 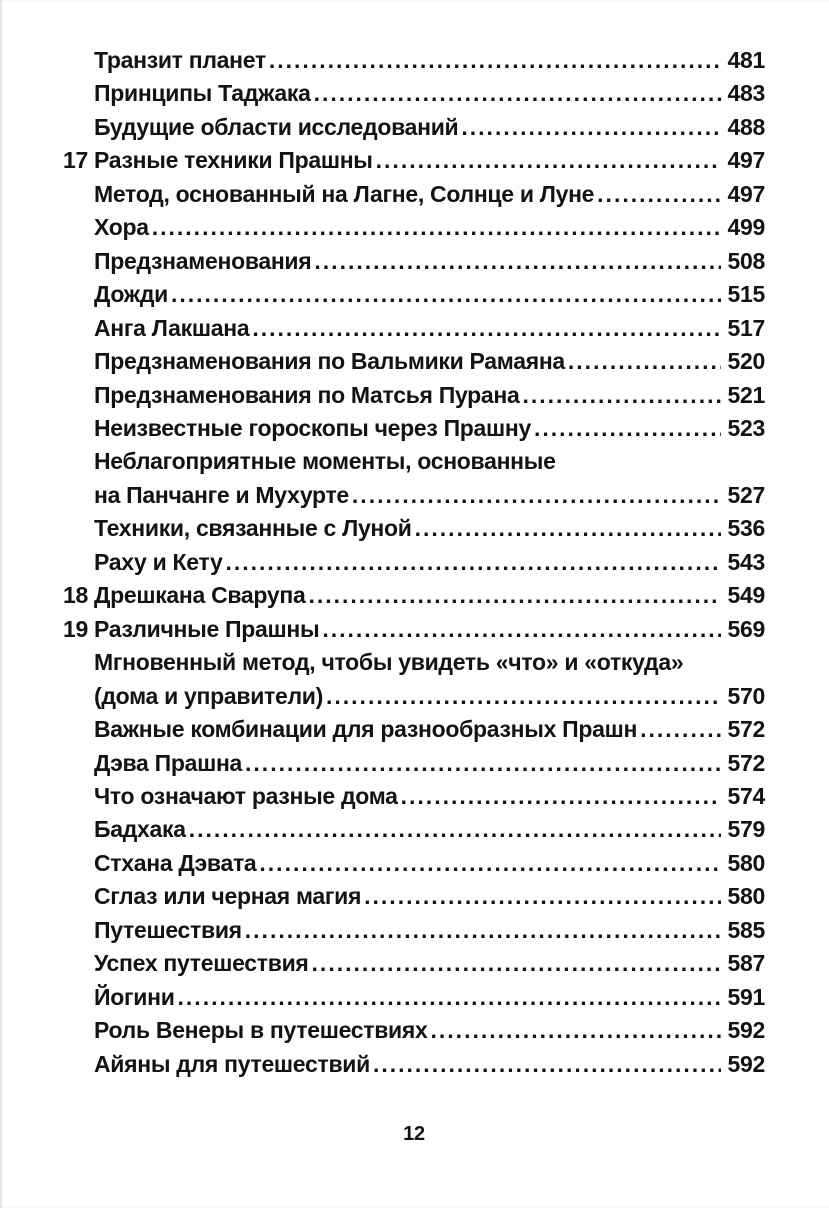 What do you see at coordinates (746, 829) in the screenshot?
I see `toc-entry-page: 579` at bounding box center [746, 829].